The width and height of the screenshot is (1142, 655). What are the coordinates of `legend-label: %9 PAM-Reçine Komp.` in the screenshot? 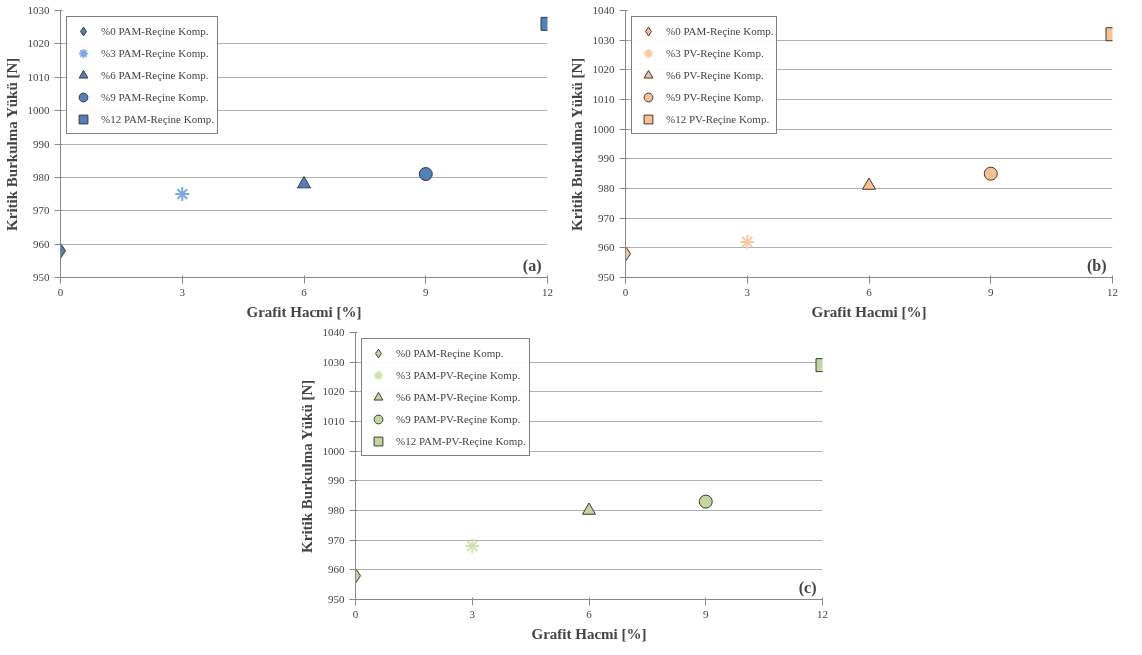 It's located at (155, 97).